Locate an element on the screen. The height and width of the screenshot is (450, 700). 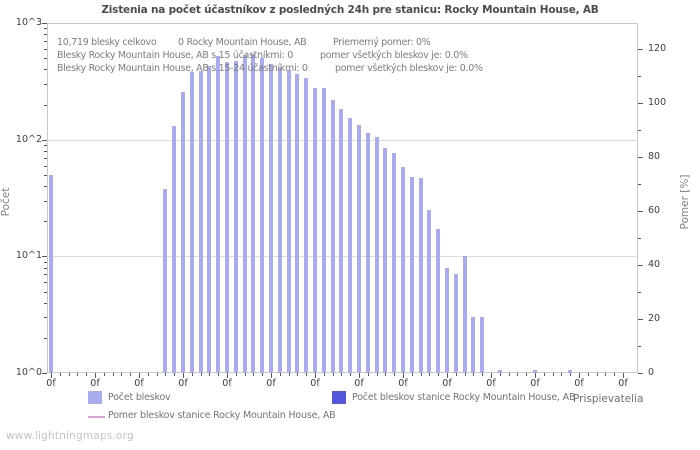
y-left-tick-label: 10^3 is located at coordinates (28, 22).